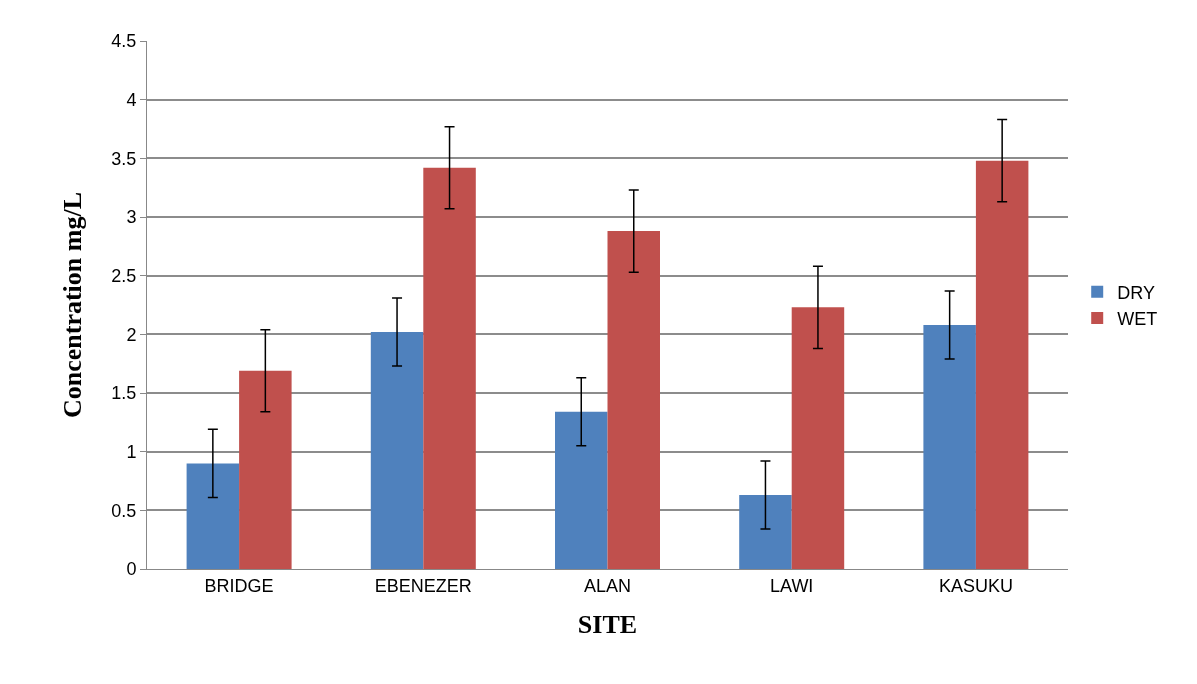 The height and width of the screenshot is (684, 1197). I want to click on y-tick-label: 1.5, so click(124, 393).